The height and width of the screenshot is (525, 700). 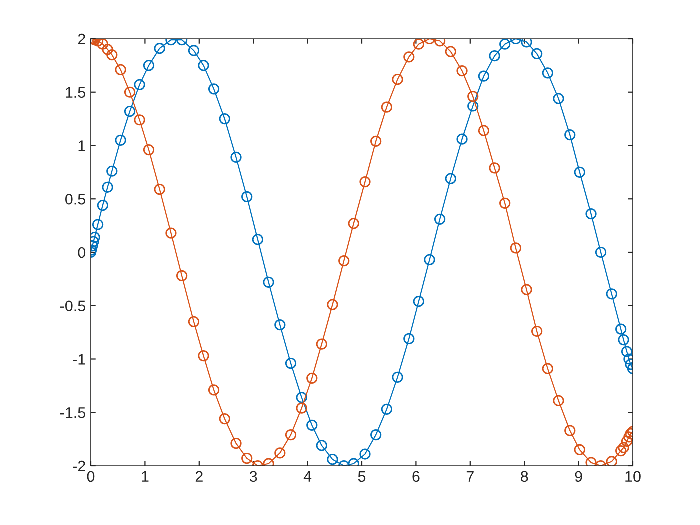 I want to click on y-tick-label: 1, so click(x=82, y=146).